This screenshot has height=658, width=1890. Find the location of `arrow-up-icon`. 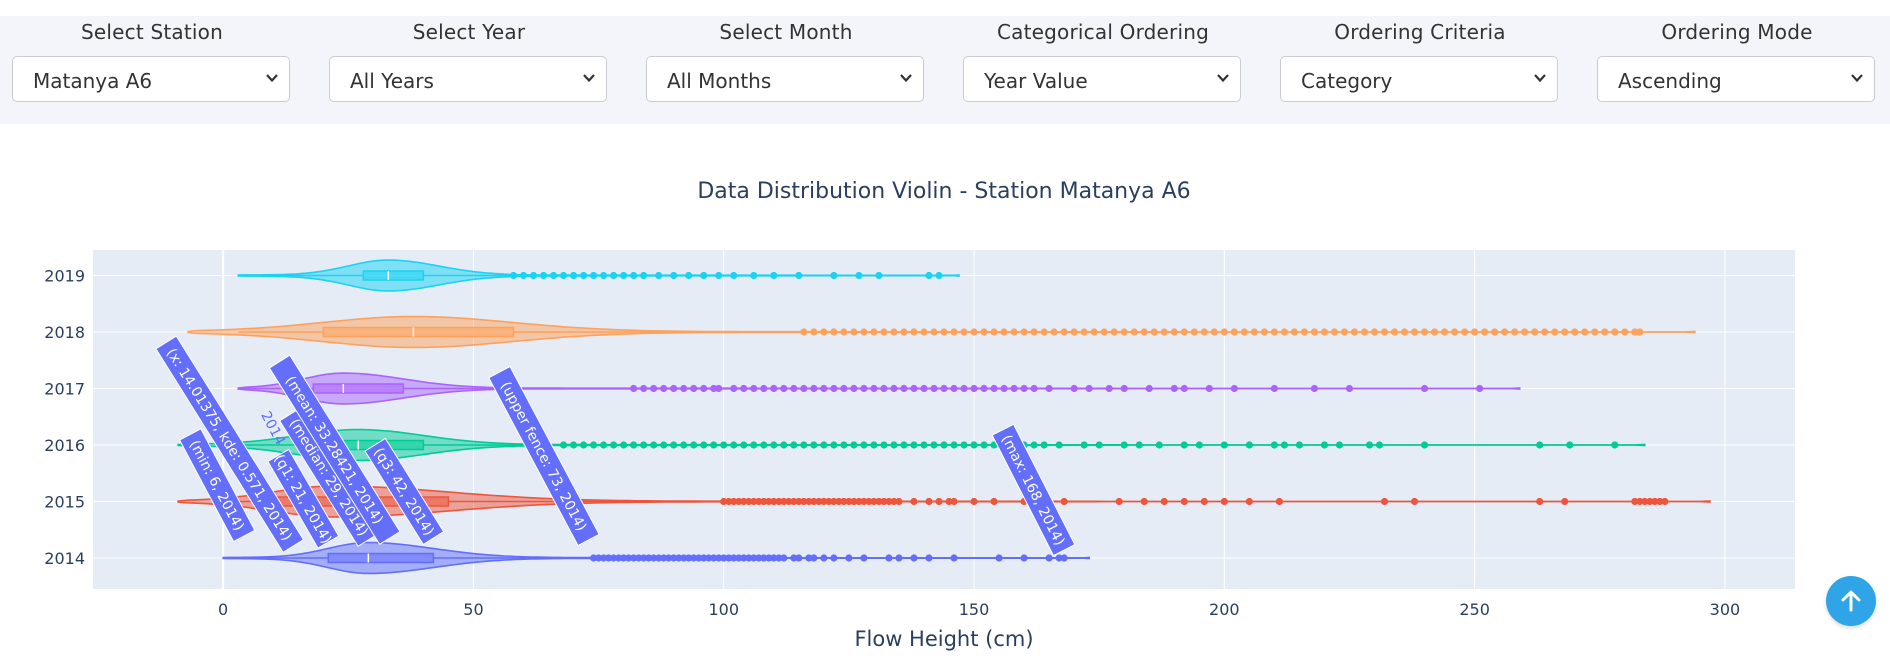

arrow-up-icon is located at coordinates (1851, 601).